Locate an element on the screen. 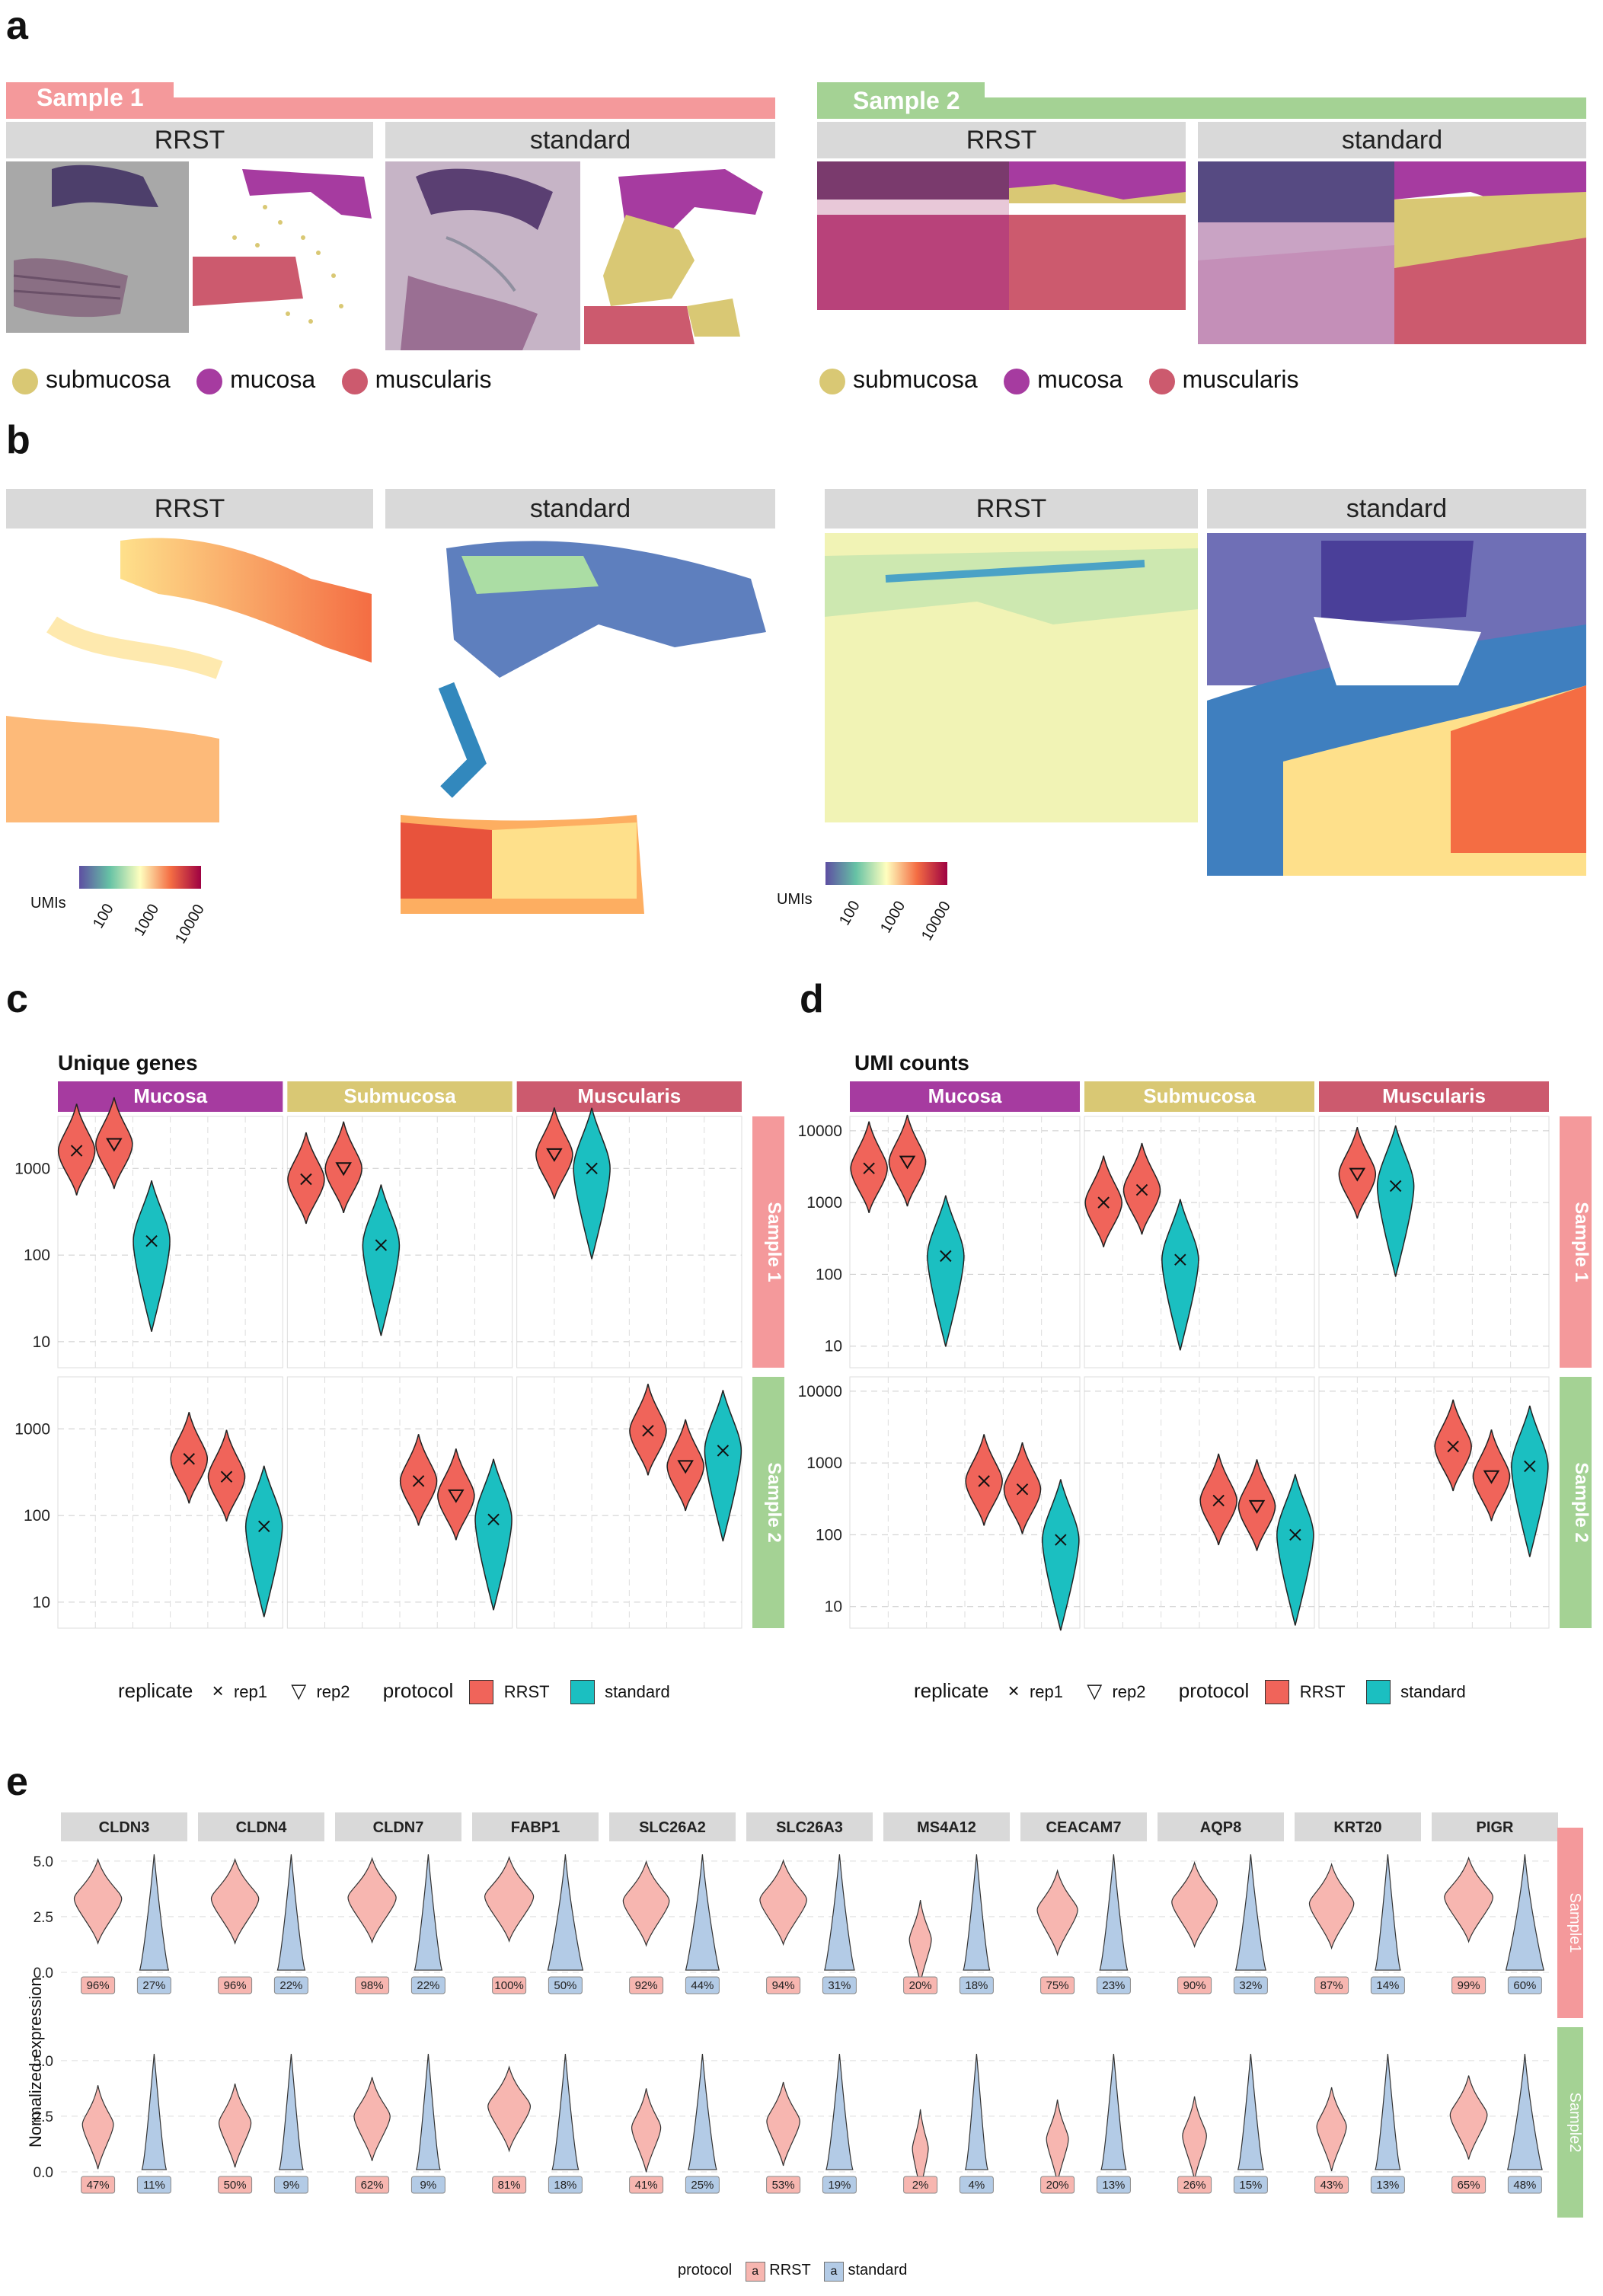 This screenshot has width=1603, height=2296. pct-label-standard: 18% is located at coordinates (976, 1986).